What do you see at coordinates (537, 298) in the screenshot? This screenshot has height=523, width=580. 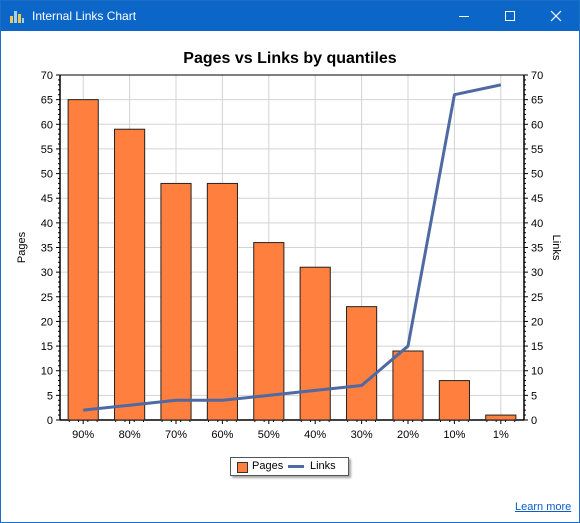 I see `right-axis-tick-label: 25` at bounding box center [537, 298].